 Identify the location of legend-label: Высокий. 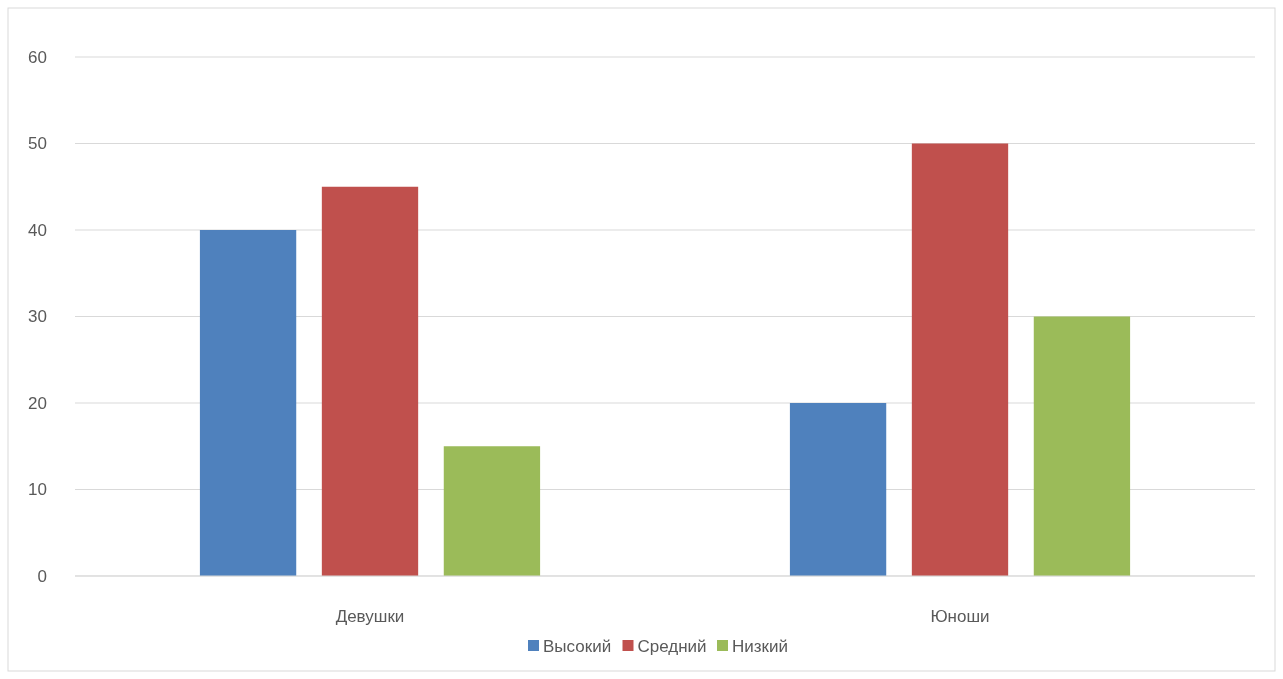
(577, 646).